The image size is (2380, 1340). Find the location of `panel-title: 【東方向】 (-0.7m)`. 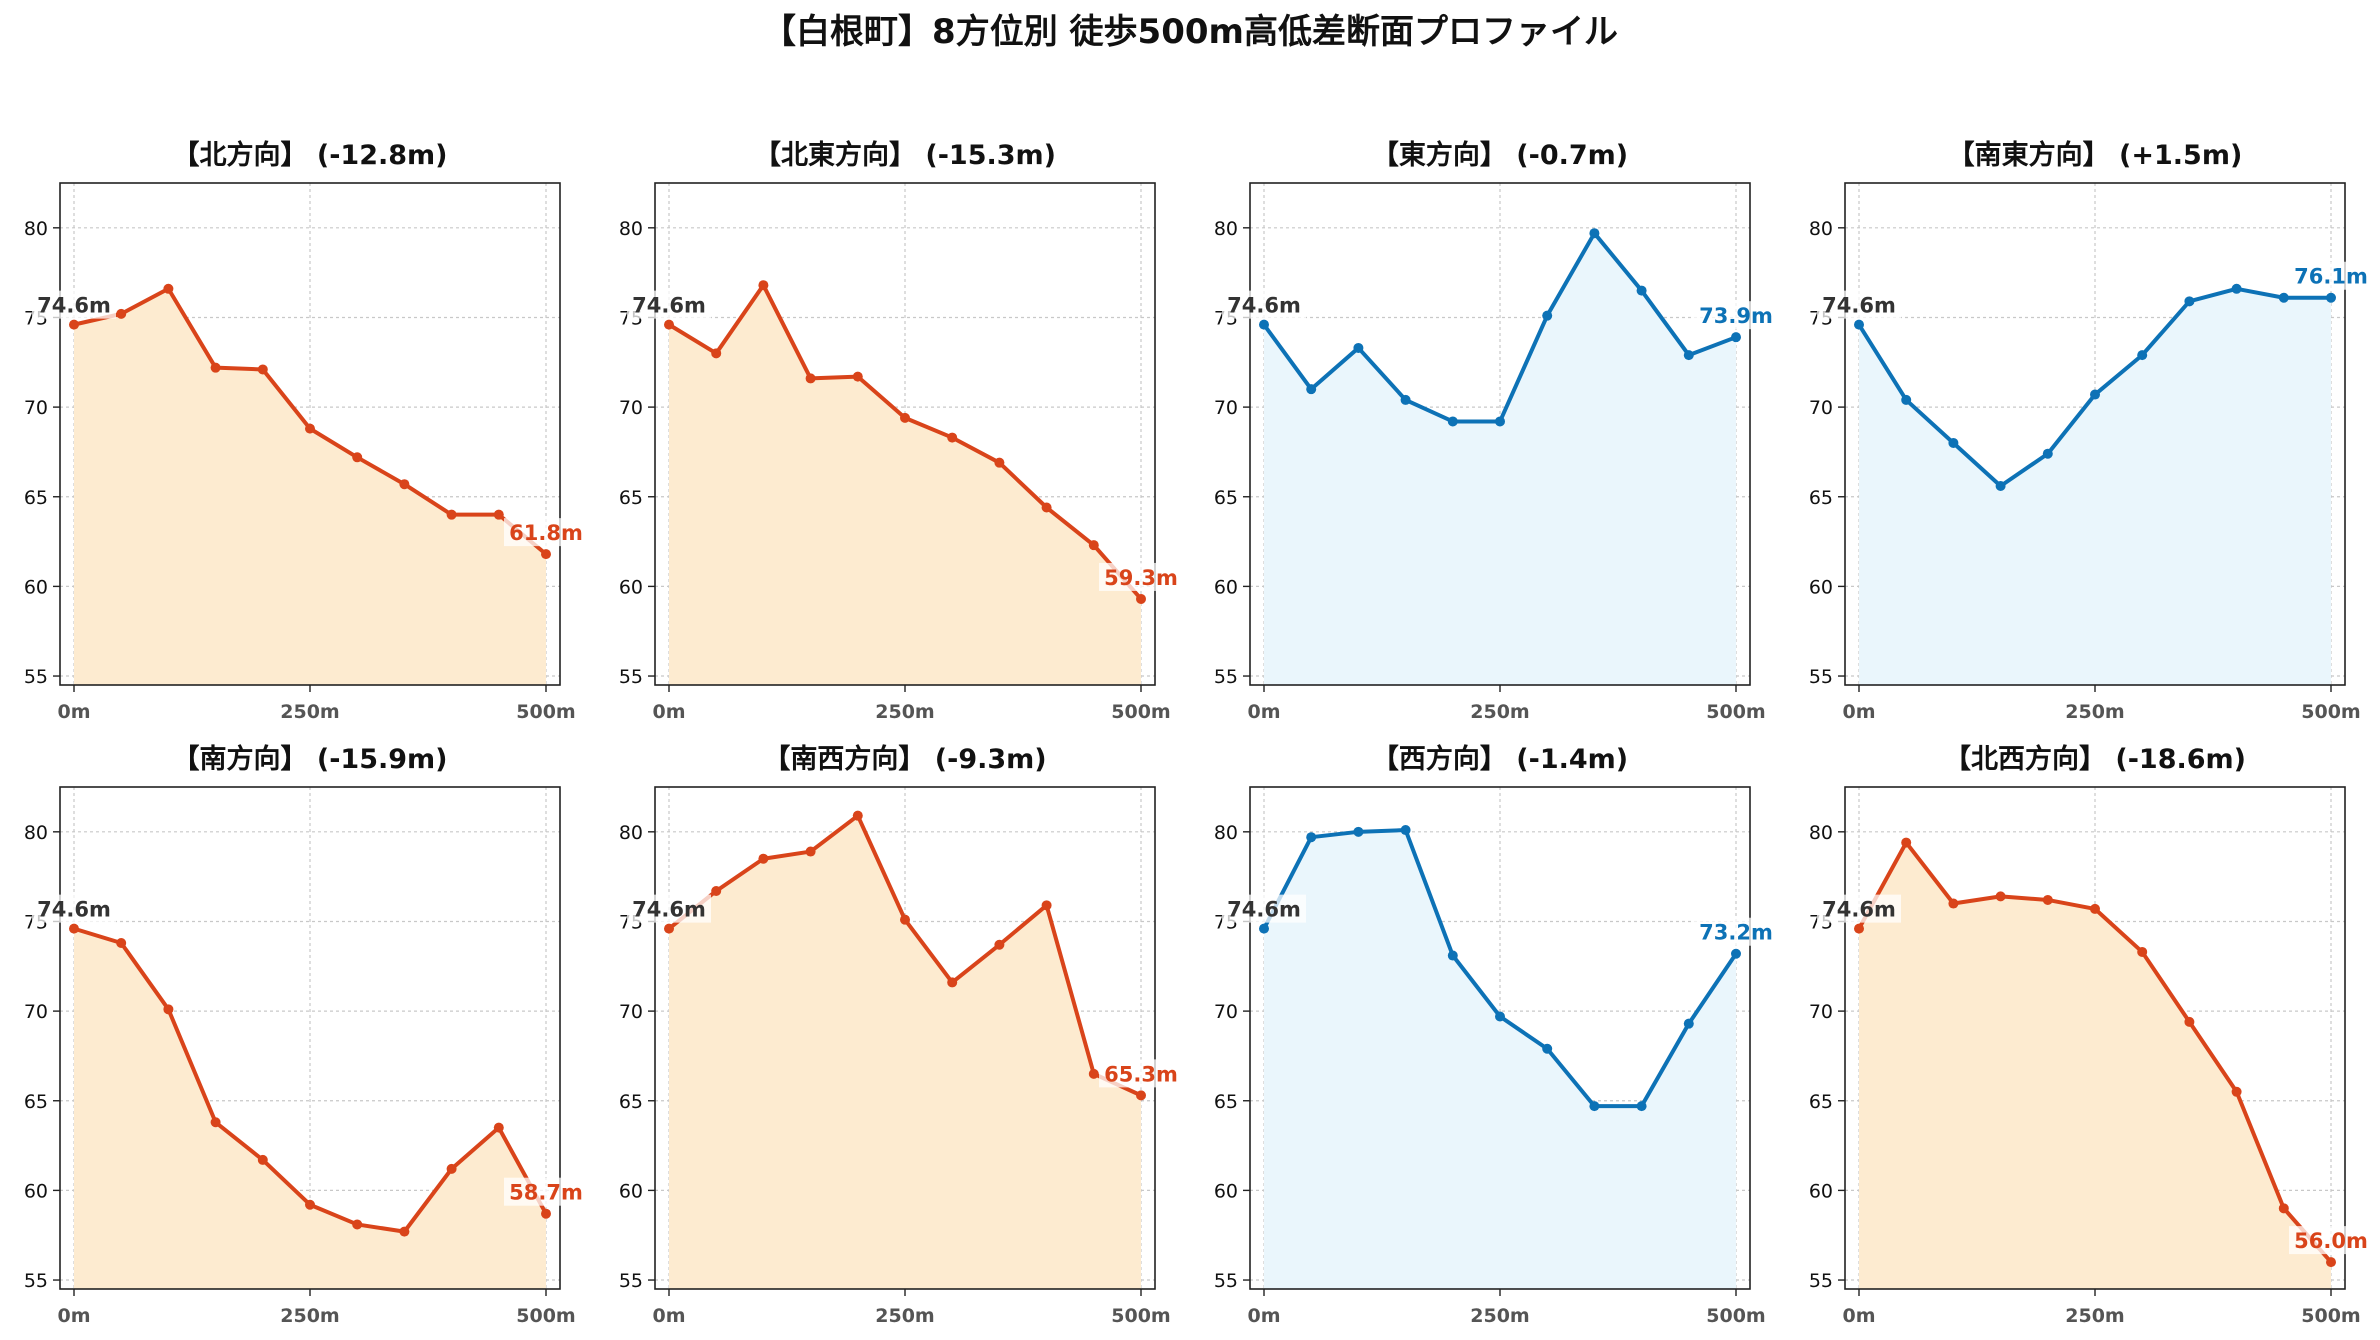

panel-title: 【東方向】 (-0.7m) is located at coordinates (1500, 155).